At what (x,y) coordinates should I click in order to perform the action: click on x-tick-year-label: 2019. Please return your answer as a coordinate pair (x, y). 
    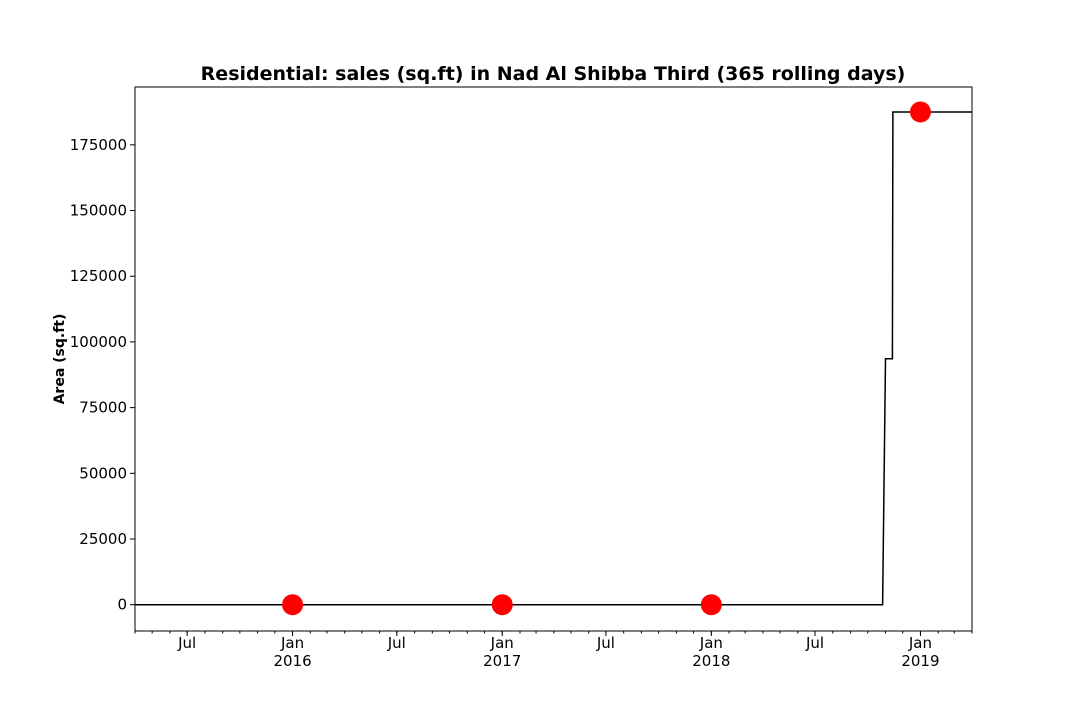
    Looking at the image, I should click on (920, 661).